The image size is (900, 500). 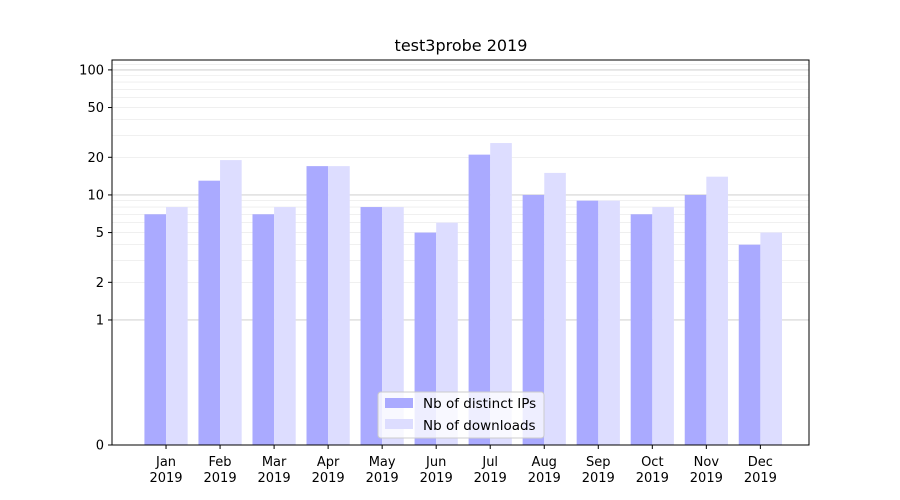 What do you see at coordinates (479, 426) in the screenshot?
I see `legend-label-downloads: Nb of downloads` at bounding box center [479, 426].